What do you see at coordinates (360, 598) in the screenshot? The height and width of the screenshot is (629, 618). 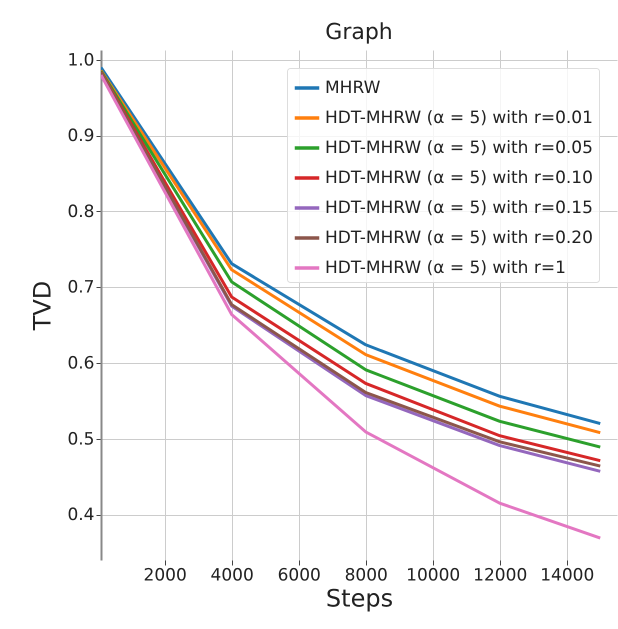 I see `x-axis-title: Steps` at bounding box center [360, 598].